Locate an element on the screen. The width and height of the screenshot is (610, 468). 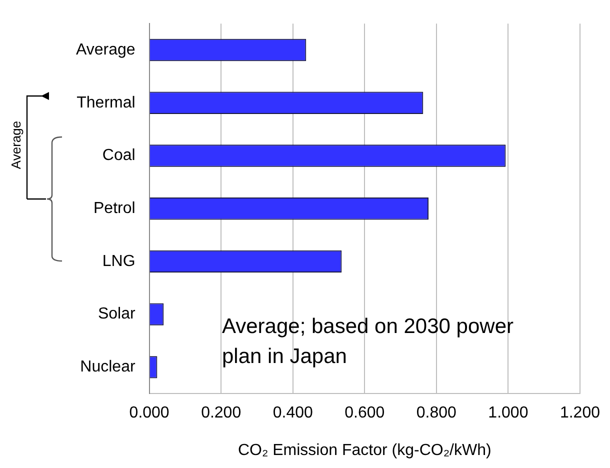
x-tick-label: 0.200 is located at coordinates (221, 413).